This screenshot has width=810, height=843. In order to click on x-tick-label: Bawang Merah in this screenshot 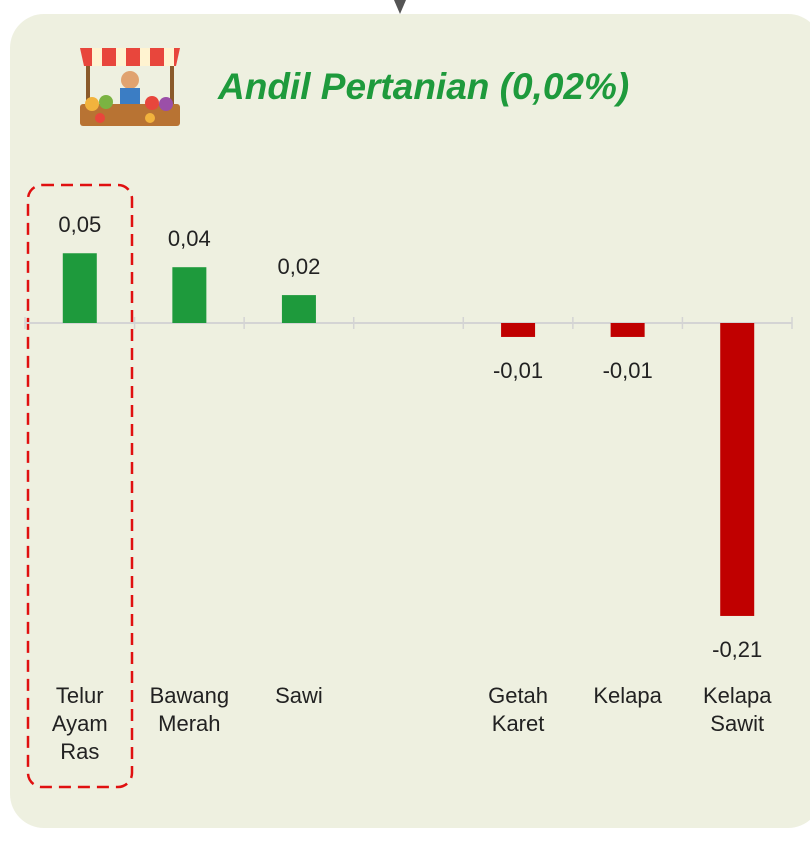, I will do `click(189, 709)`.